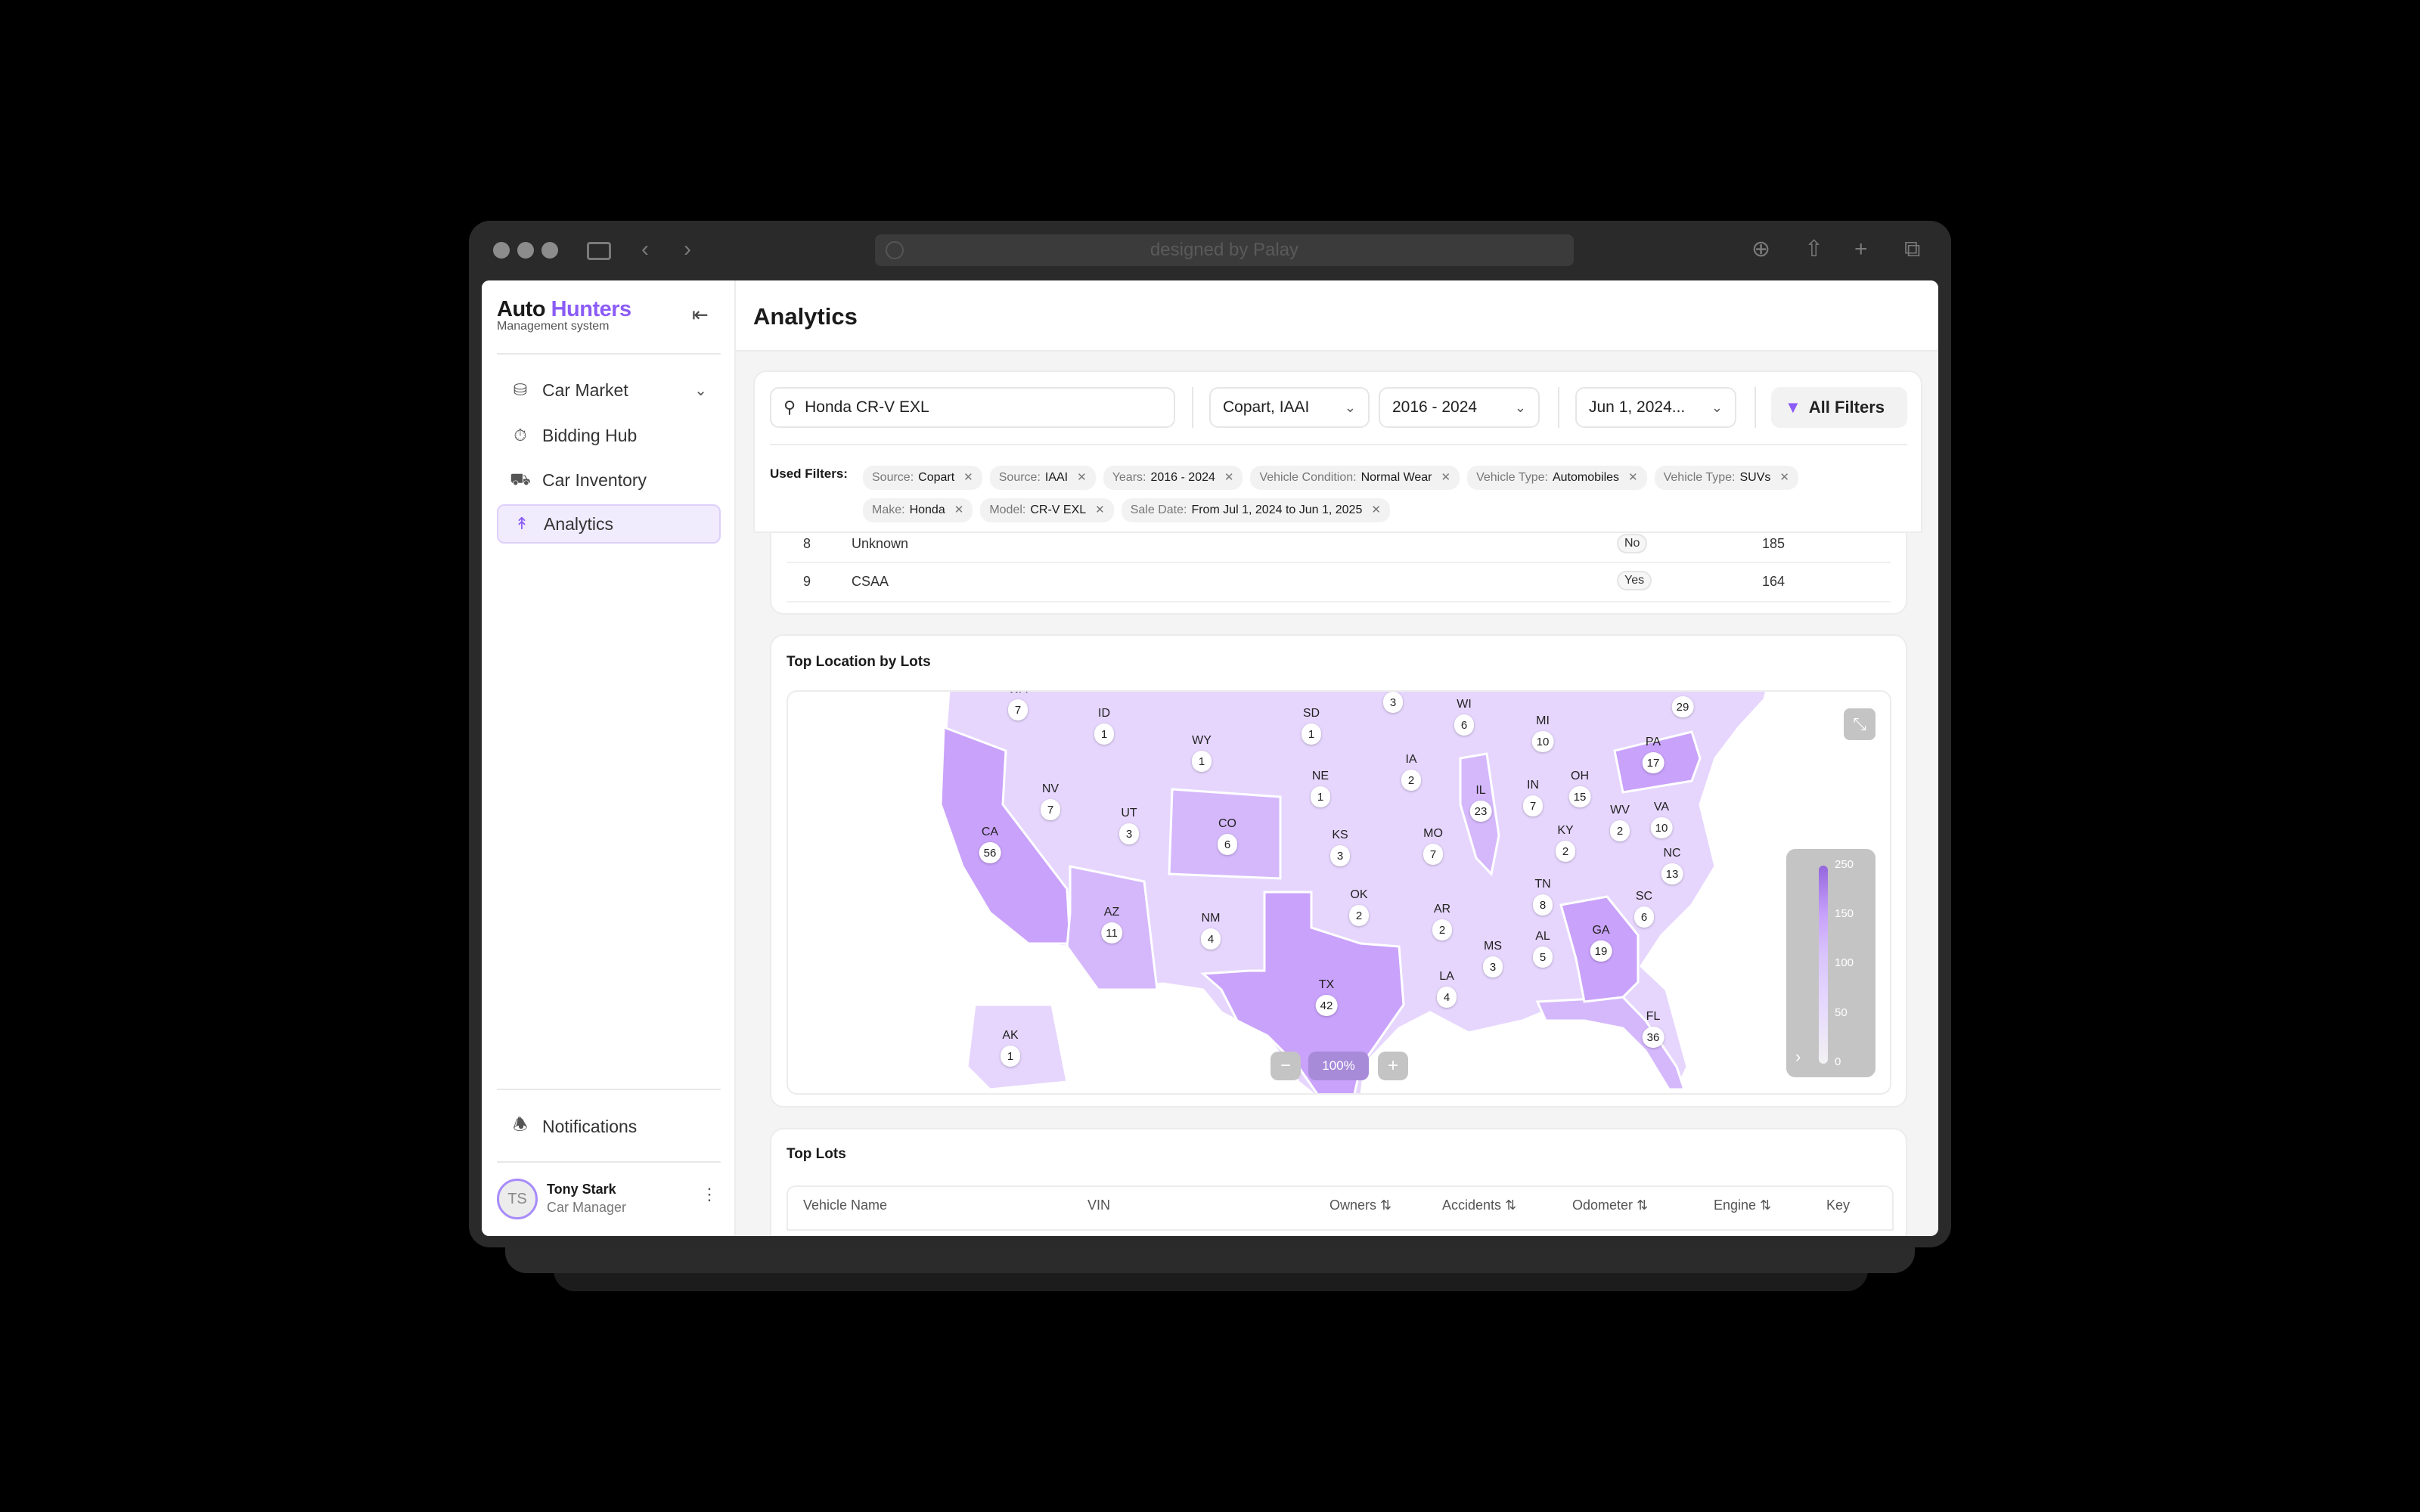  What do you see at coordinates (1655, 407) in the screenshot?
I see `date-dropdown: Jun 1, 2024... ⌄` at bounding box center [1655, 407].